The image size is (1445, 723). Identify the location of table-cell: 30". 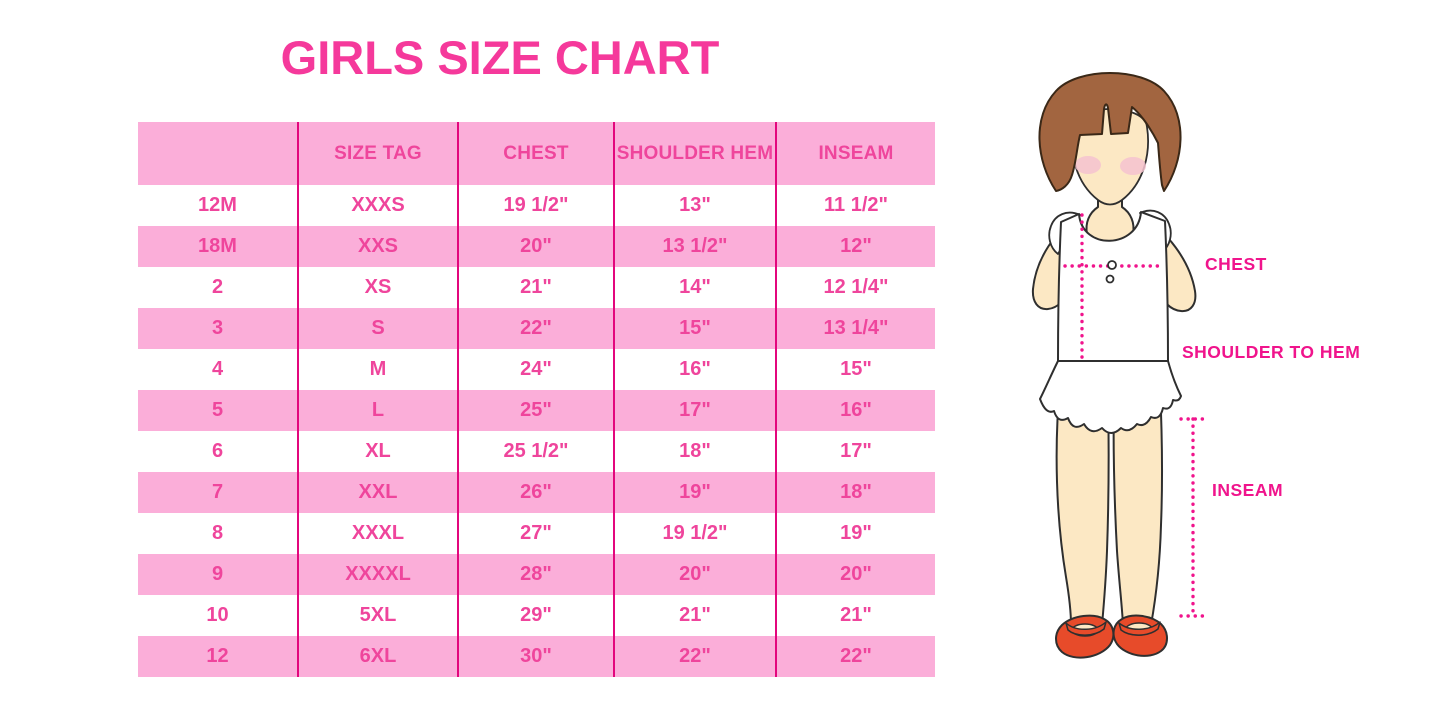
(535, 656).